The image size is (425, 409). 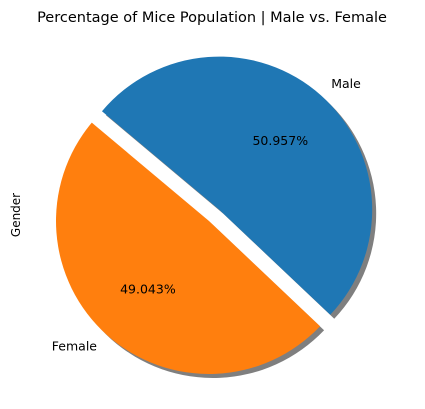 What do you see at coordinates (16, 215) in the screenshot?
I see `y-axis-label: Gender` at bounding box center [16, 215].